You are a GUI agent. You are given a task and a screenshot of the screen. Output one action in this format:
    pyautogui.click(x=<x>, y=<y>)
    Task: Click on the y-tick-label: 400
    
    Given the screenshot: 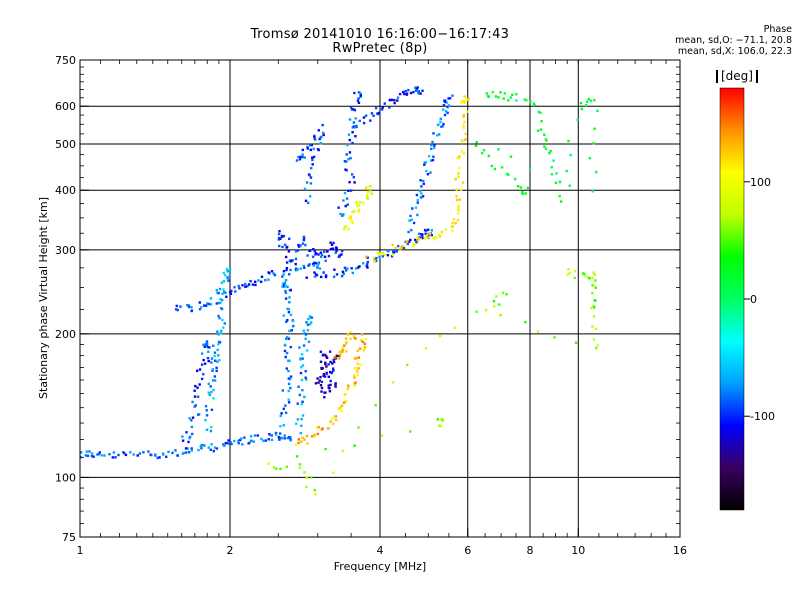 What is the action you would take?
    pyautogui.click(x=65, y=190)
    